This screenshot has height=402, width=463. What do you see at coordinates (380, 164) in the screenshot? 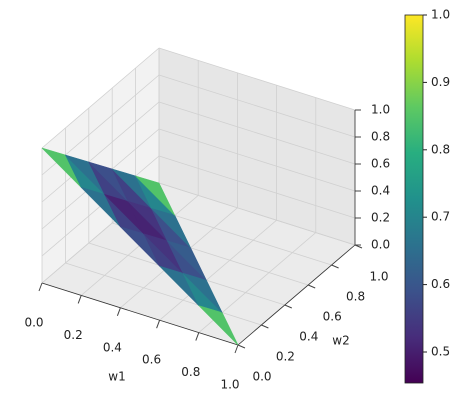
I see `z-tick-label: 0.6` at bounding box center [380, 164].